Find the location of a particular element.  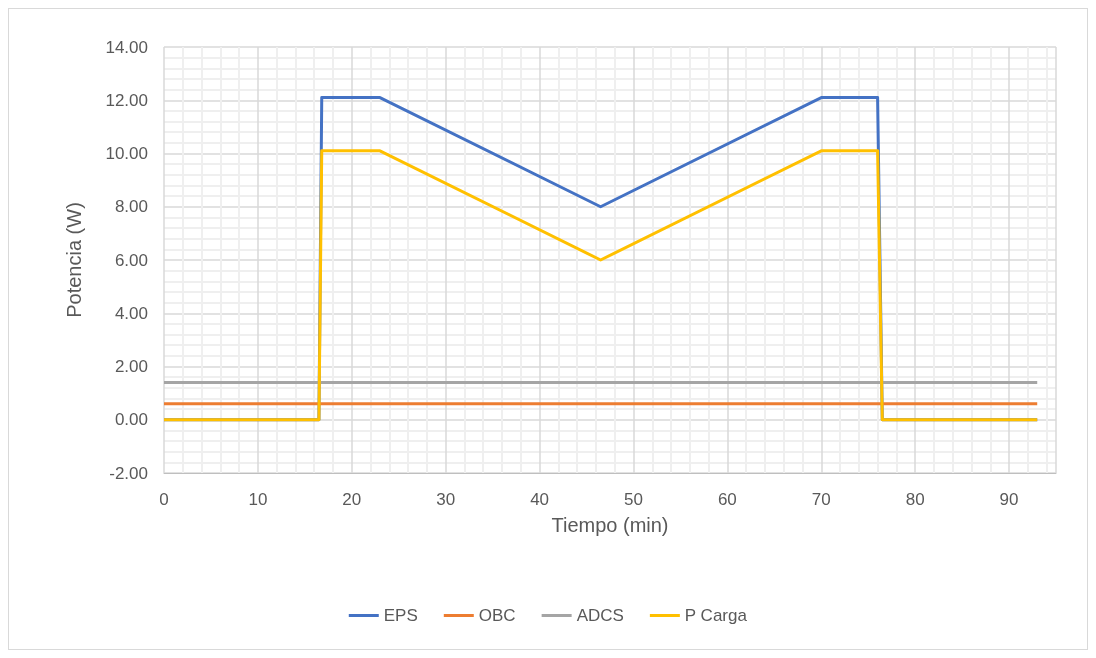

x-tick-label: 40 is located at coordinates (540, 499).